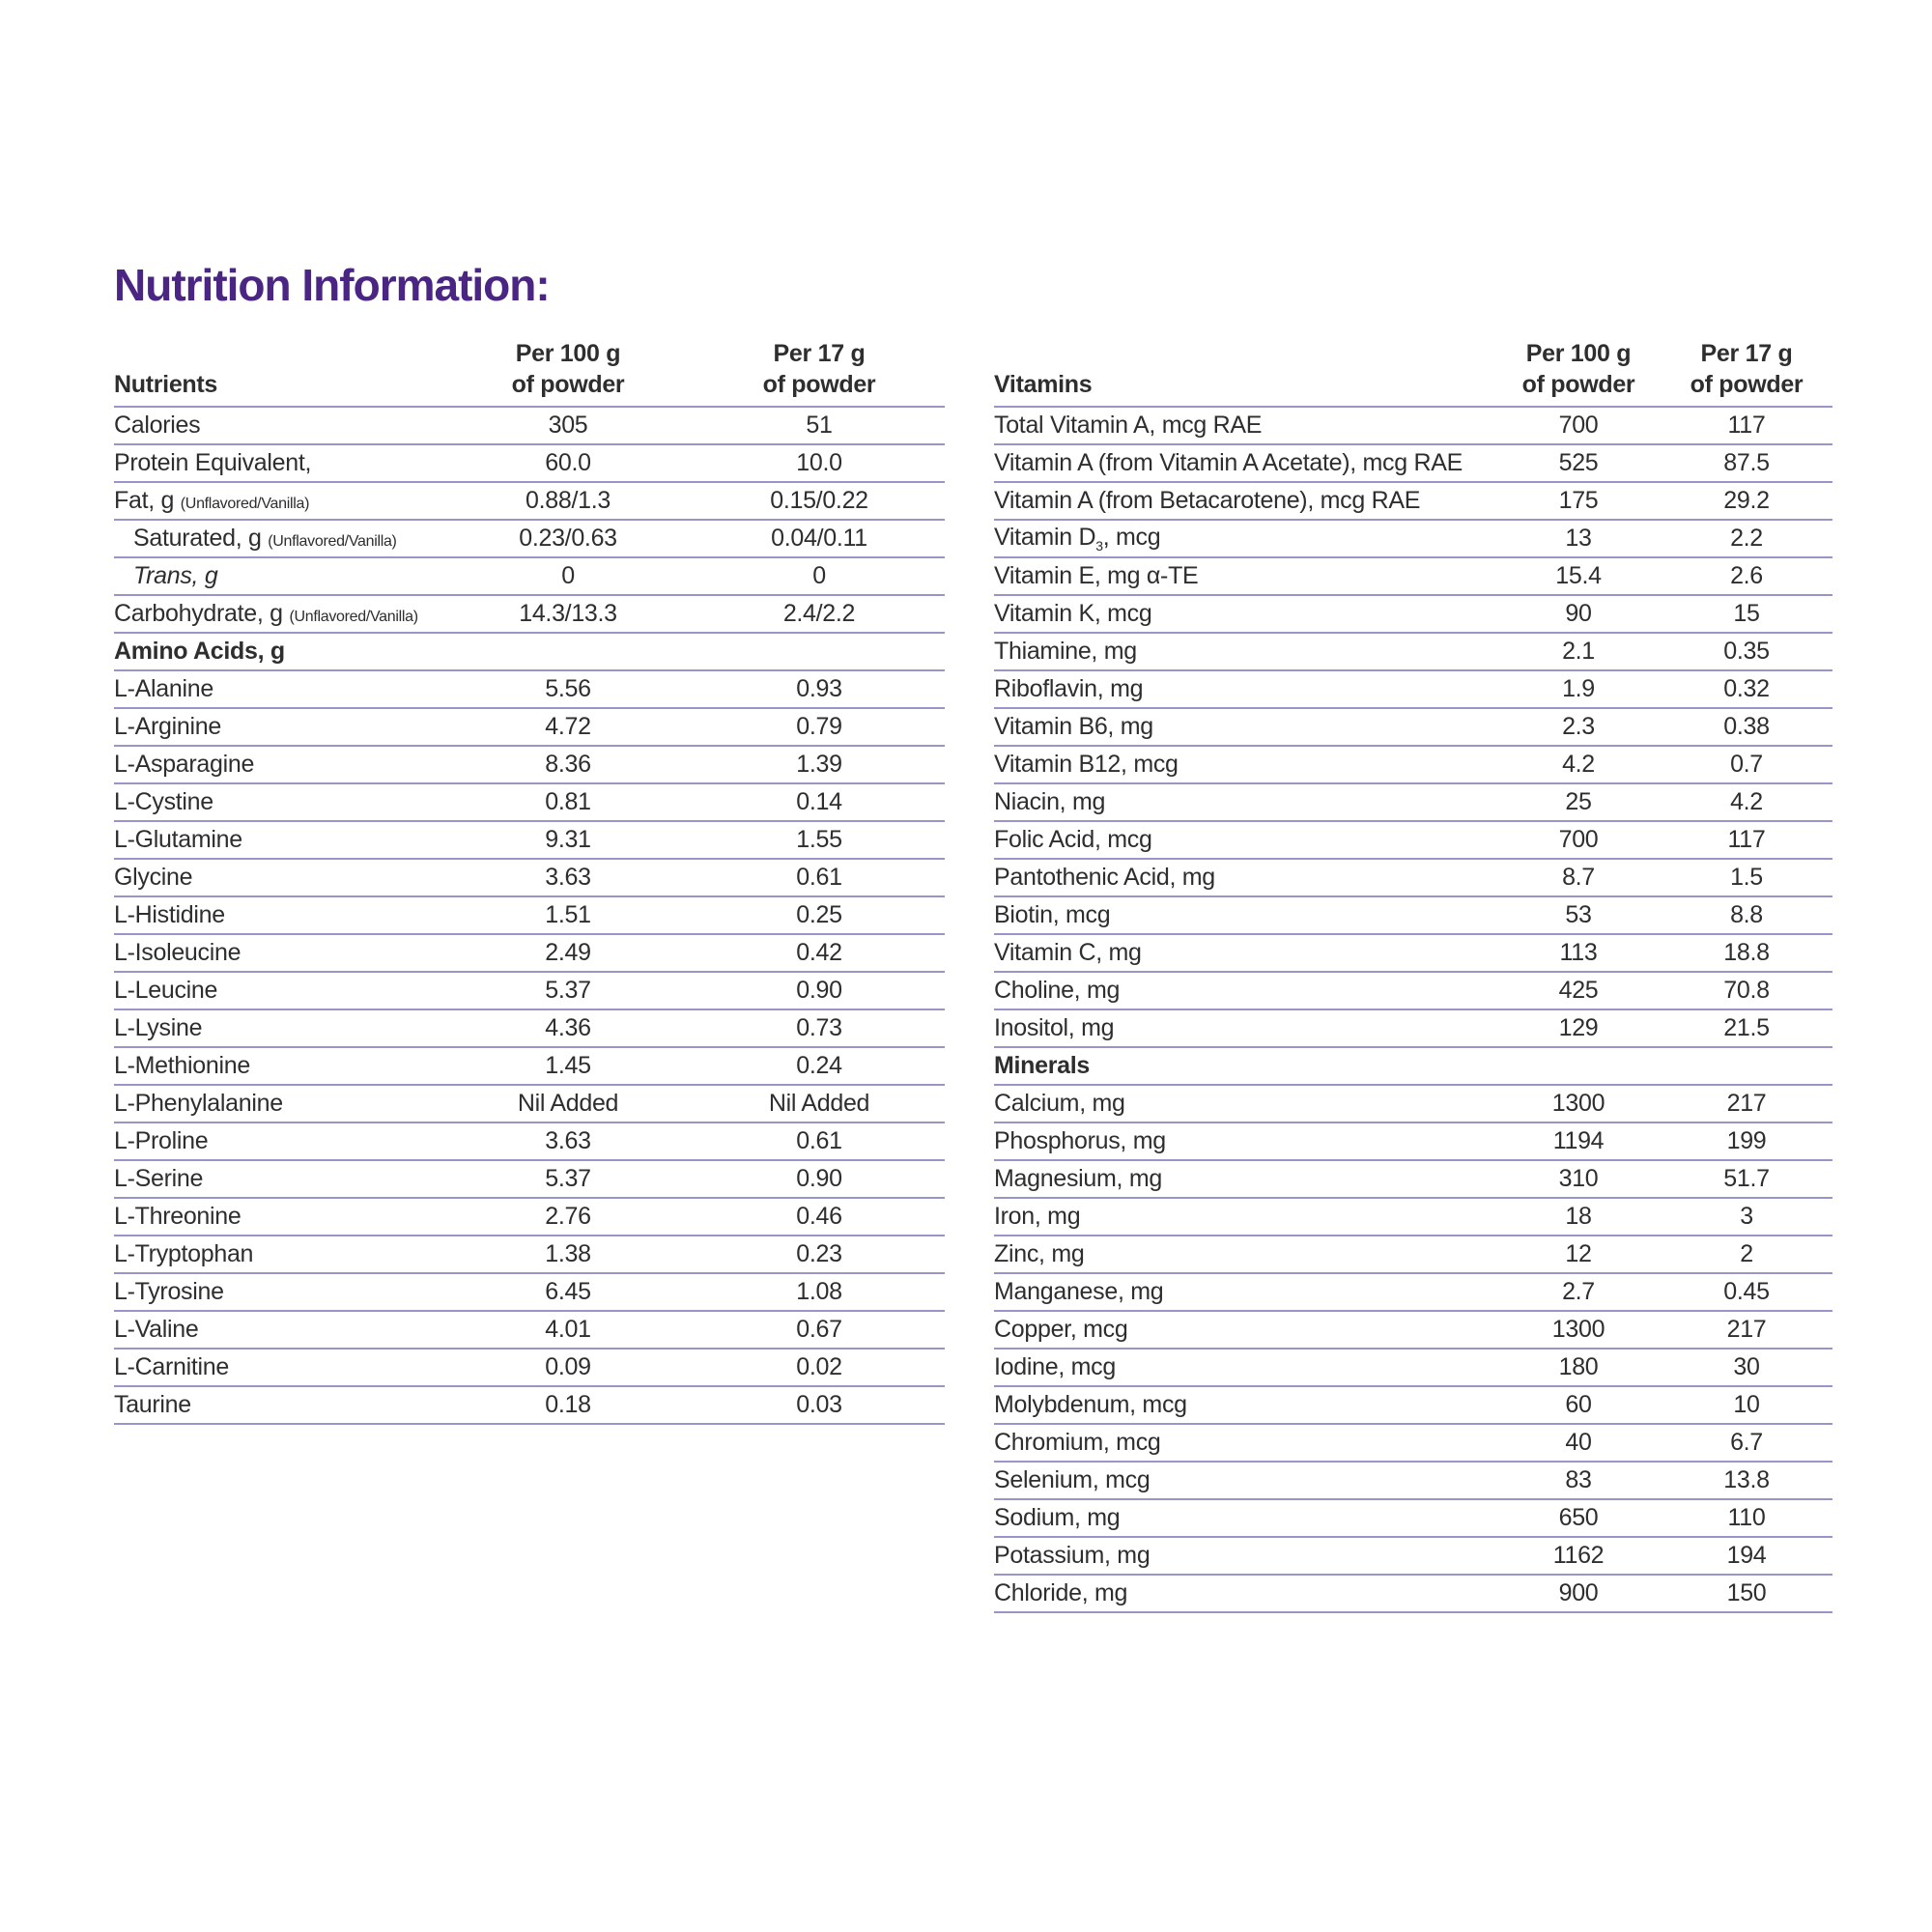 The width and height of the screenshot is (1932, 1932). Describe the element at coordinates (568, 915) in the screenshot. I see `value-per-100g: 1.51` at that location.